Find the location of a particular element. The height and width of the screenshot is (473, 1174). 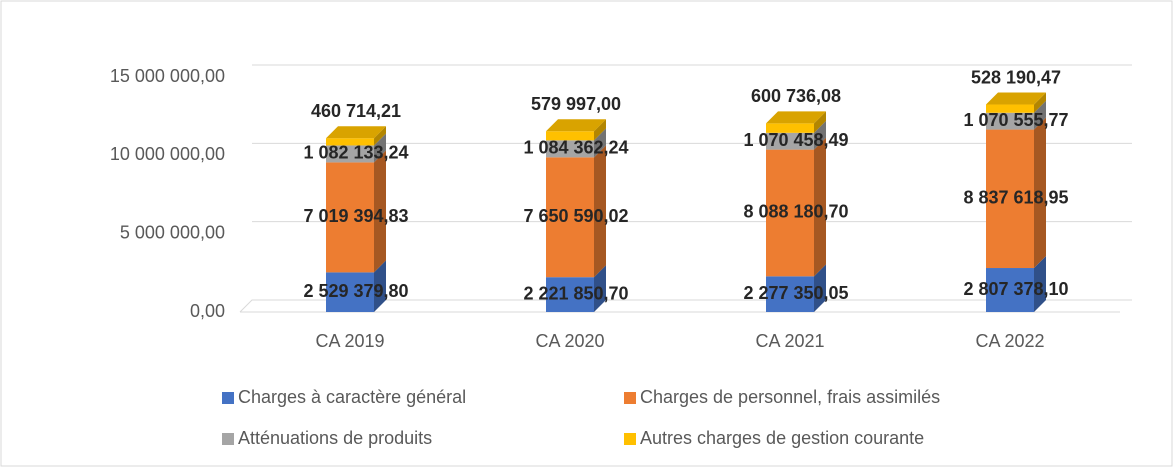

data-label: 1 082 133,24 is located at coordinates (355, 153).